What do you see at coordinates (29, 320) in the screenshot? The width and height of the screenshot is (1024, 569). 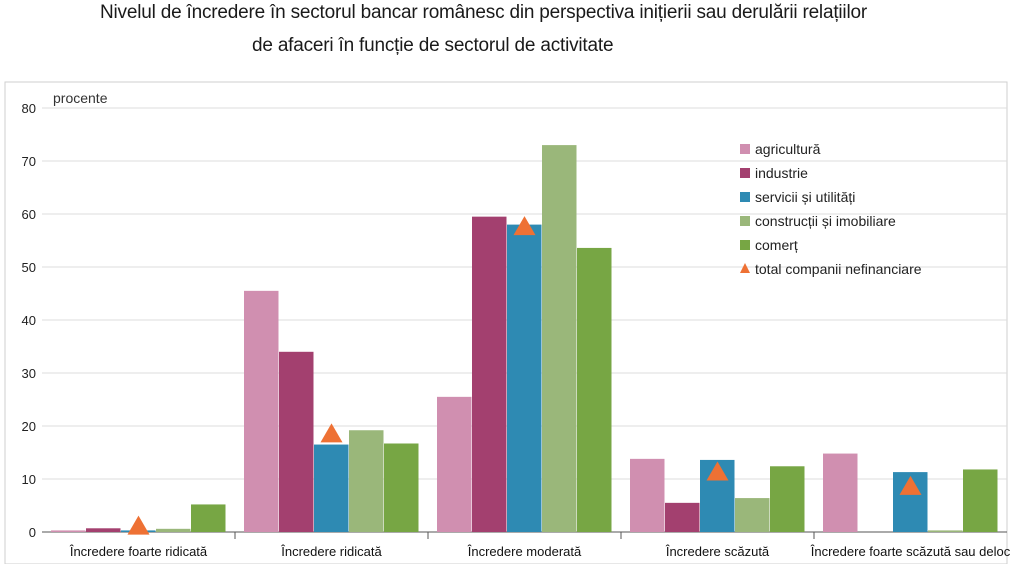 I see `y-tick-label: 40` at bounding box center [29, 320].